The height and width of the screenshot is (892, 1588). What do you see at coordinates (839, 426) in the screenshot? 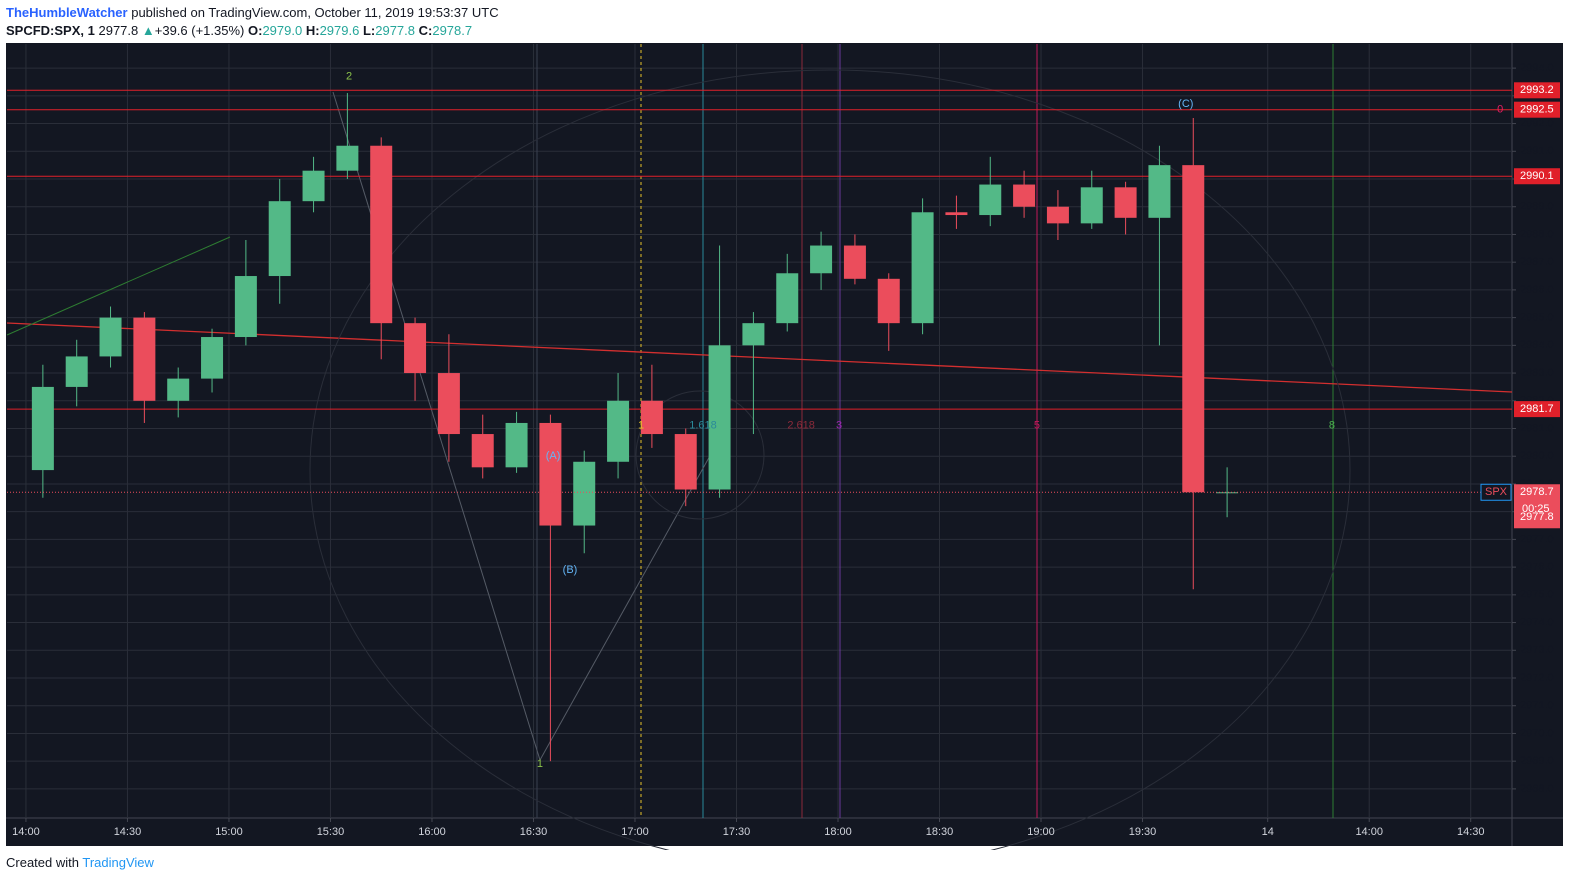
I see `wave-label: 3` at bounding box center [839, 426].